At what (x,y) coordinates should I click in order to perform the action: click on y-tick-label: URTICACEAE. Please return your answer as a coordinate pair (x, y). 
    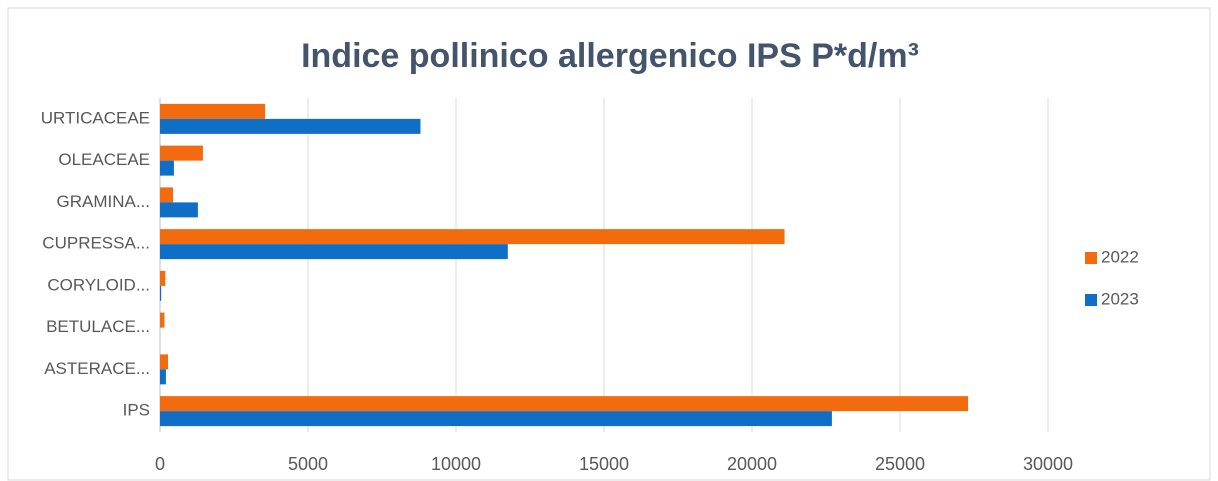
    Looking at the image, I should click on (95, 117).